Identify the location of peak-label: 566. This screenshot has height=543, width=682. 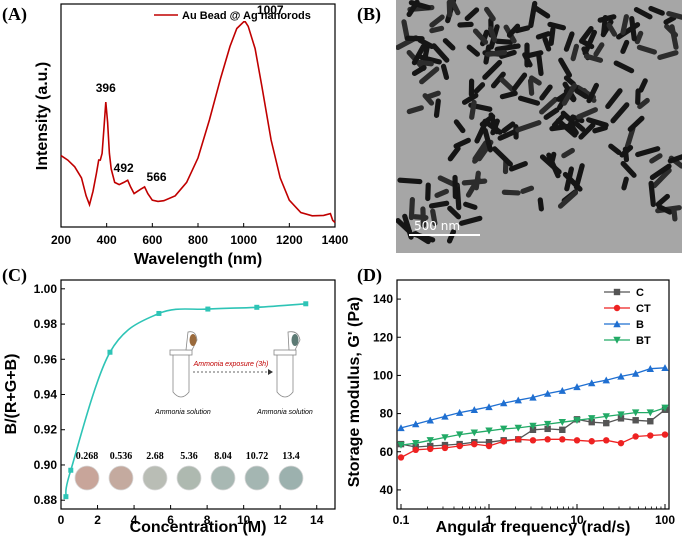
(157, 177).